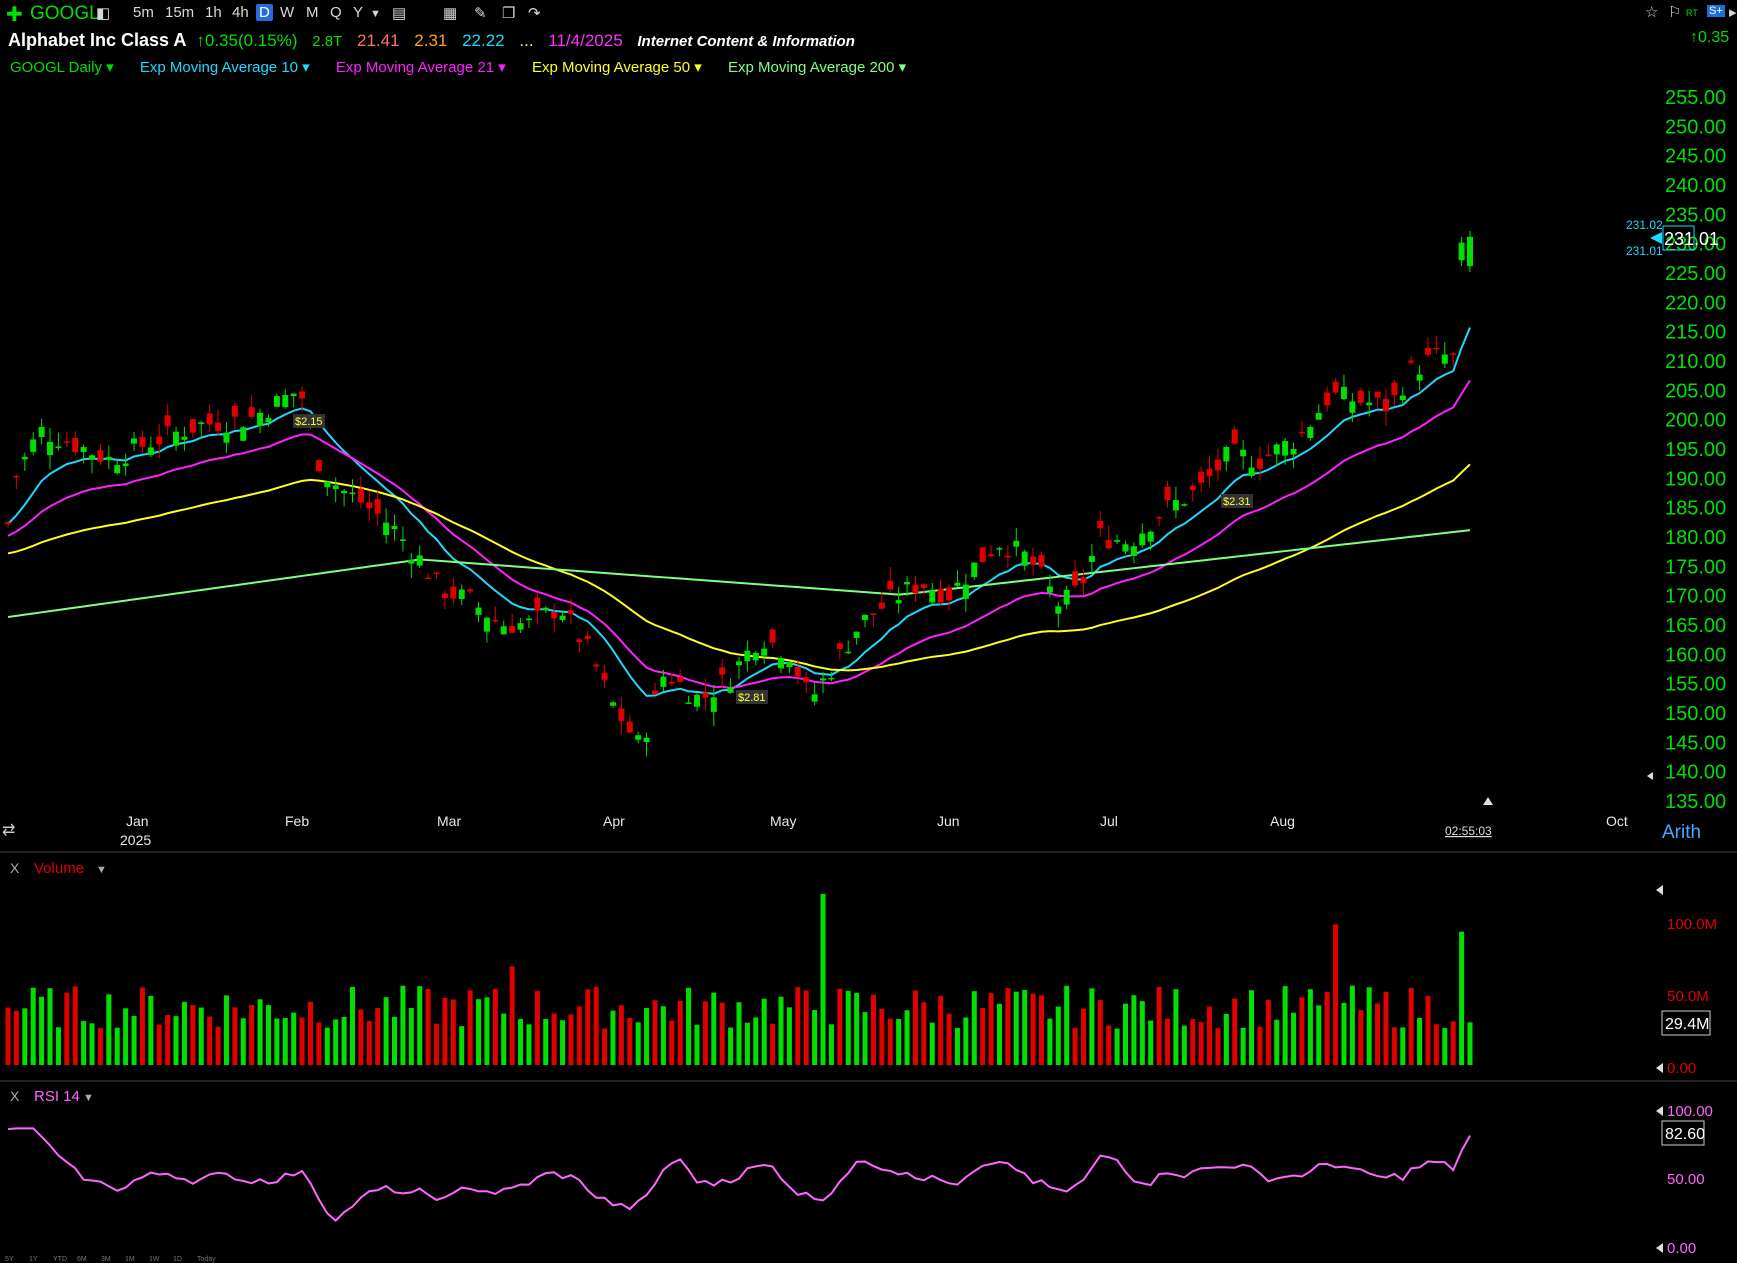 The height and width of the screenshot is (1263, 1737). I want to click on data-icon: ◧, so click(103, 13).